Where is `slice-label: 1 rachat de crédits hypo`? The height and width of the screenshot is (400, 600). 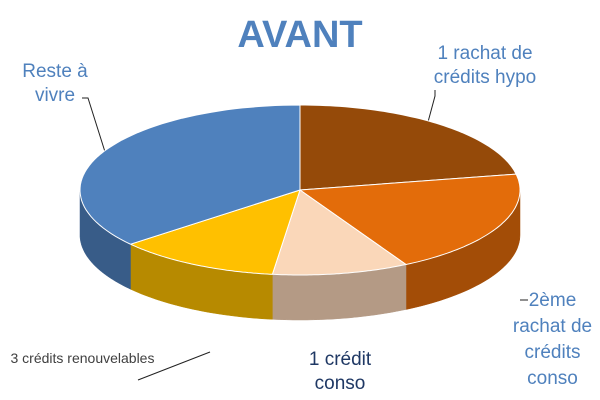 slice-label: 1 rachat de crédits hypo is located at coordinates (485, 65).